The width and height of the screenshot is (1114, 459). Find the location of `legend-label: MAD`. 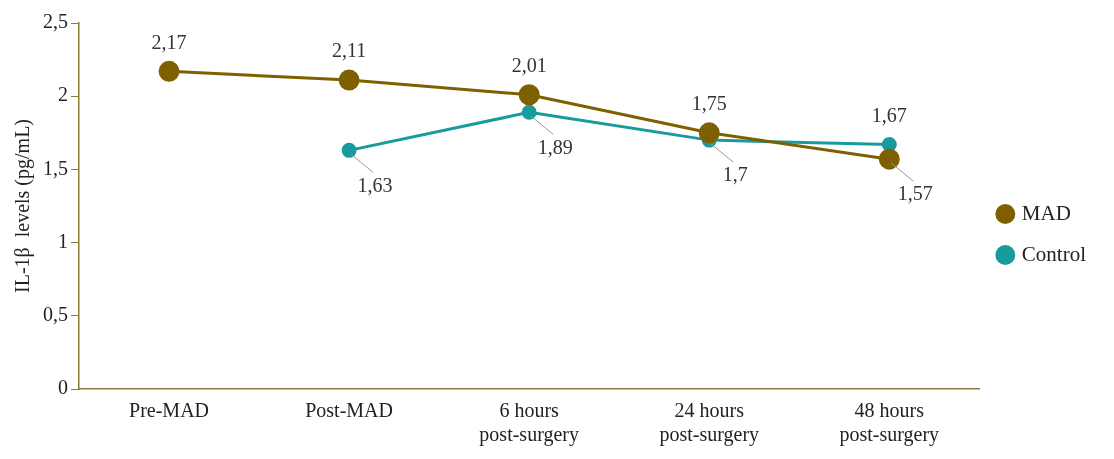

legend-label: MAD is located at coordinates (1046, 212).